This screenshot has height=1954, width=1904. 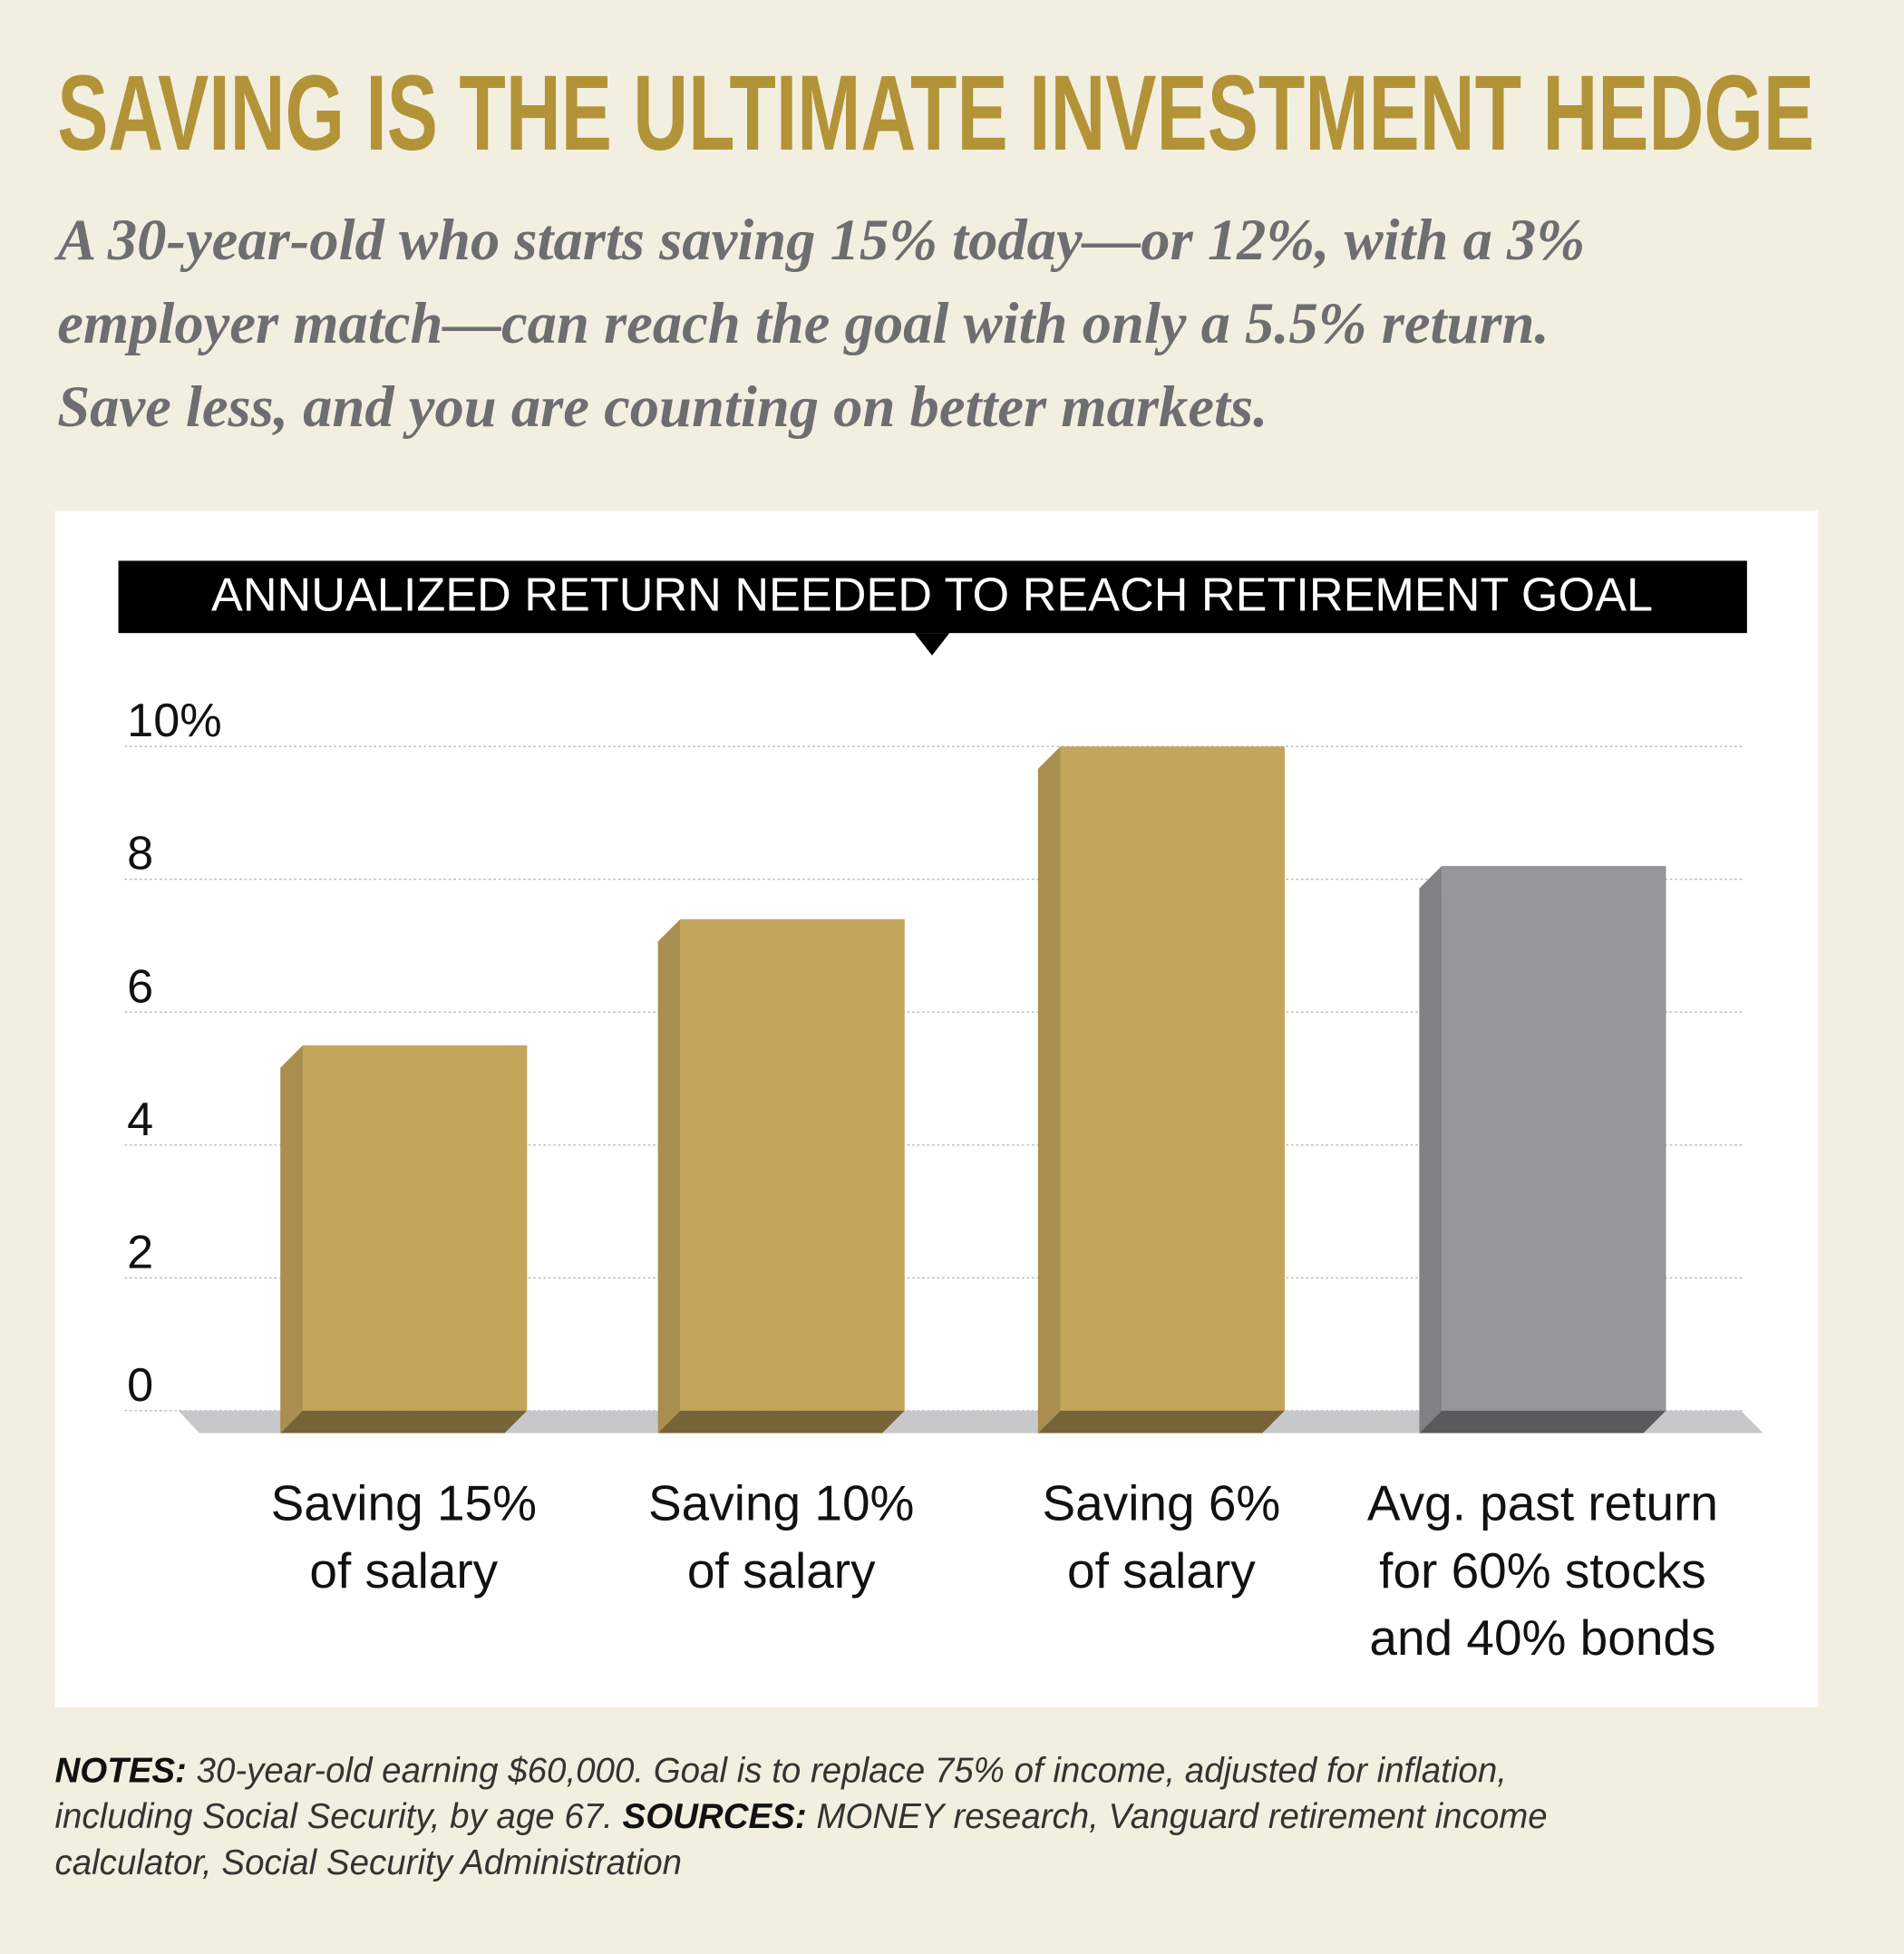 I want to click on banner-pointer, so click(x=932, y=645).